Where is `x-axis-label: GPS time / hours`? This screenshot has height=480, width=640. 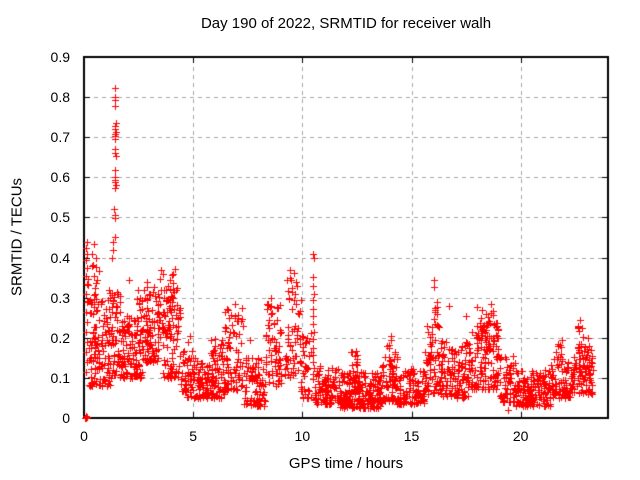
x-axis-label: GPS time / hours is located at coordinates (346, 463).